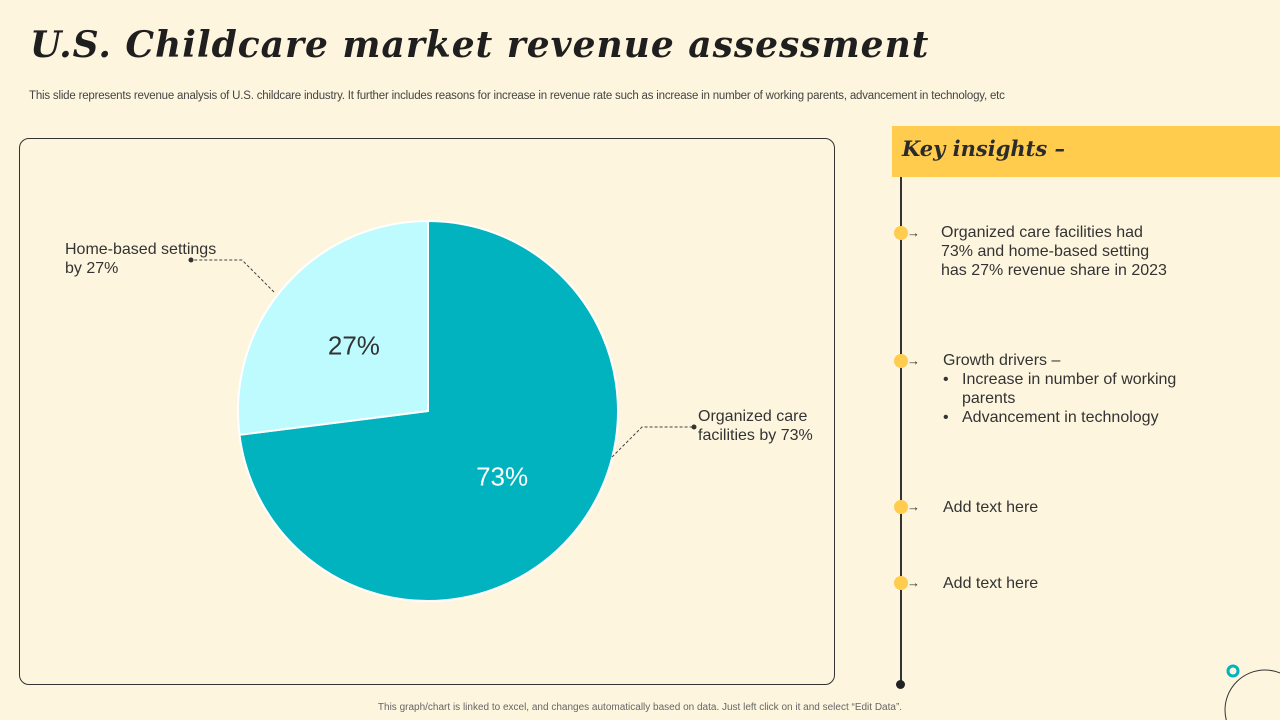 The width and height of the screenshot is (1280, 720). What do you see at coordinates (480, 45) in the screenshot?
I see `slide-title: U.S. Childcare market revenue assessment` at bounding box center [480, 45].